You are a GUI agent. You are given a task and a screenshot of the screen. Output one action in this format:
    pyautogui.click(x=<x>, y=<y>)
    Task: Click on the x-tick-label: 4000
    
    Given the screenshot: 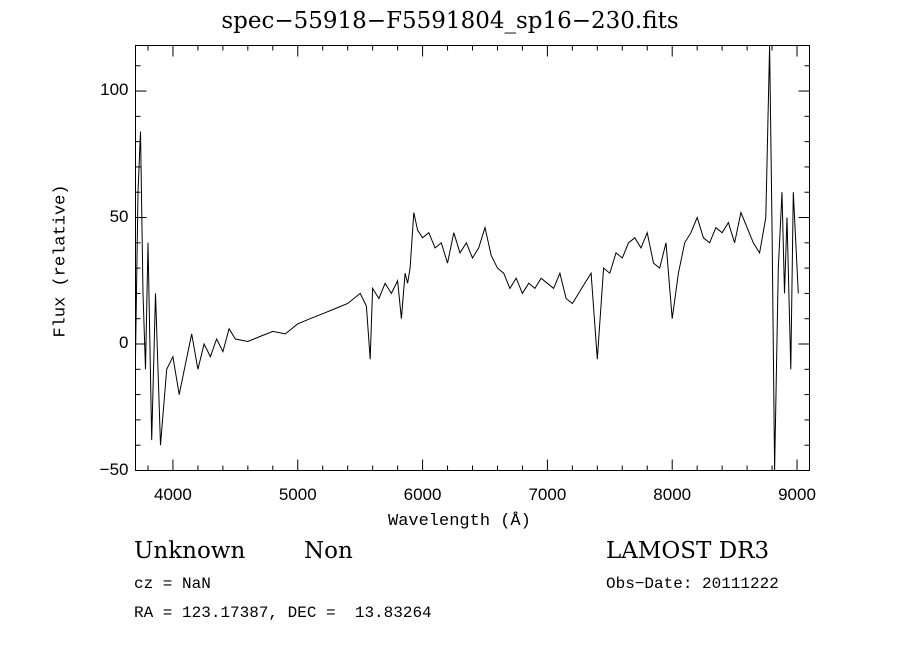 What is the action you would take?
    pyautogui.click(x=173, y=494)
    